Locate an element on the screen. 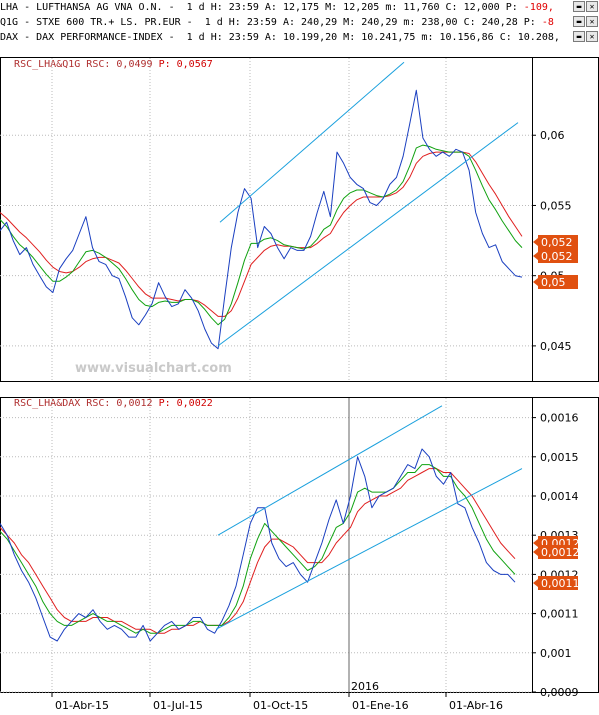 Image resolution: width=599 pixels, height=715 pixels. y-tick-label: 0,0009 is located at coordinates (559, 692).